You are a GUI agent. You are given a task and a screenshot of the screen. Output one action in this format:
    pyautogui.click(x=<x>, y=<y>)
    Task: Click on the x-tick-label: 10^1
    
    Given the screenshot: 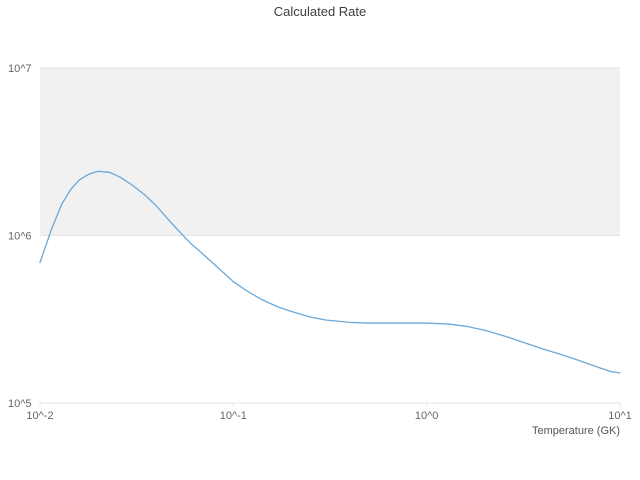 What is the action you would take?
    pyautogui.click(x=620, y=416)
    